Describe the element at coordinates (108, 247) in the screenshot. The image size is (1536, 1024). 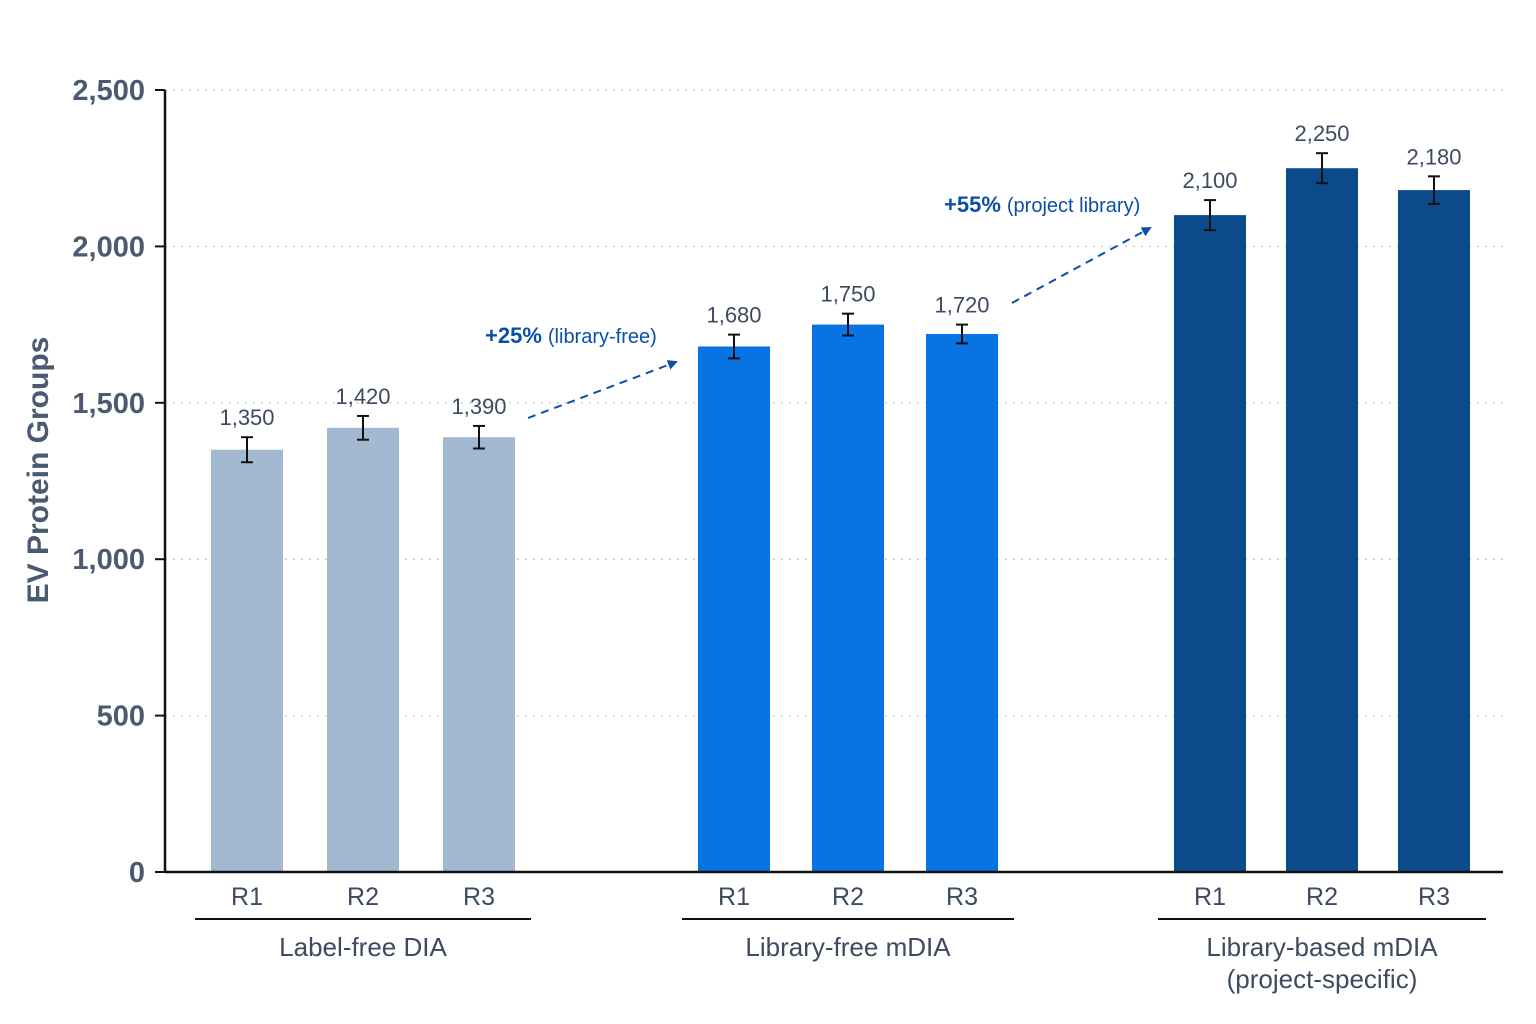
I see `y-tick-label: 2,000` at that location.